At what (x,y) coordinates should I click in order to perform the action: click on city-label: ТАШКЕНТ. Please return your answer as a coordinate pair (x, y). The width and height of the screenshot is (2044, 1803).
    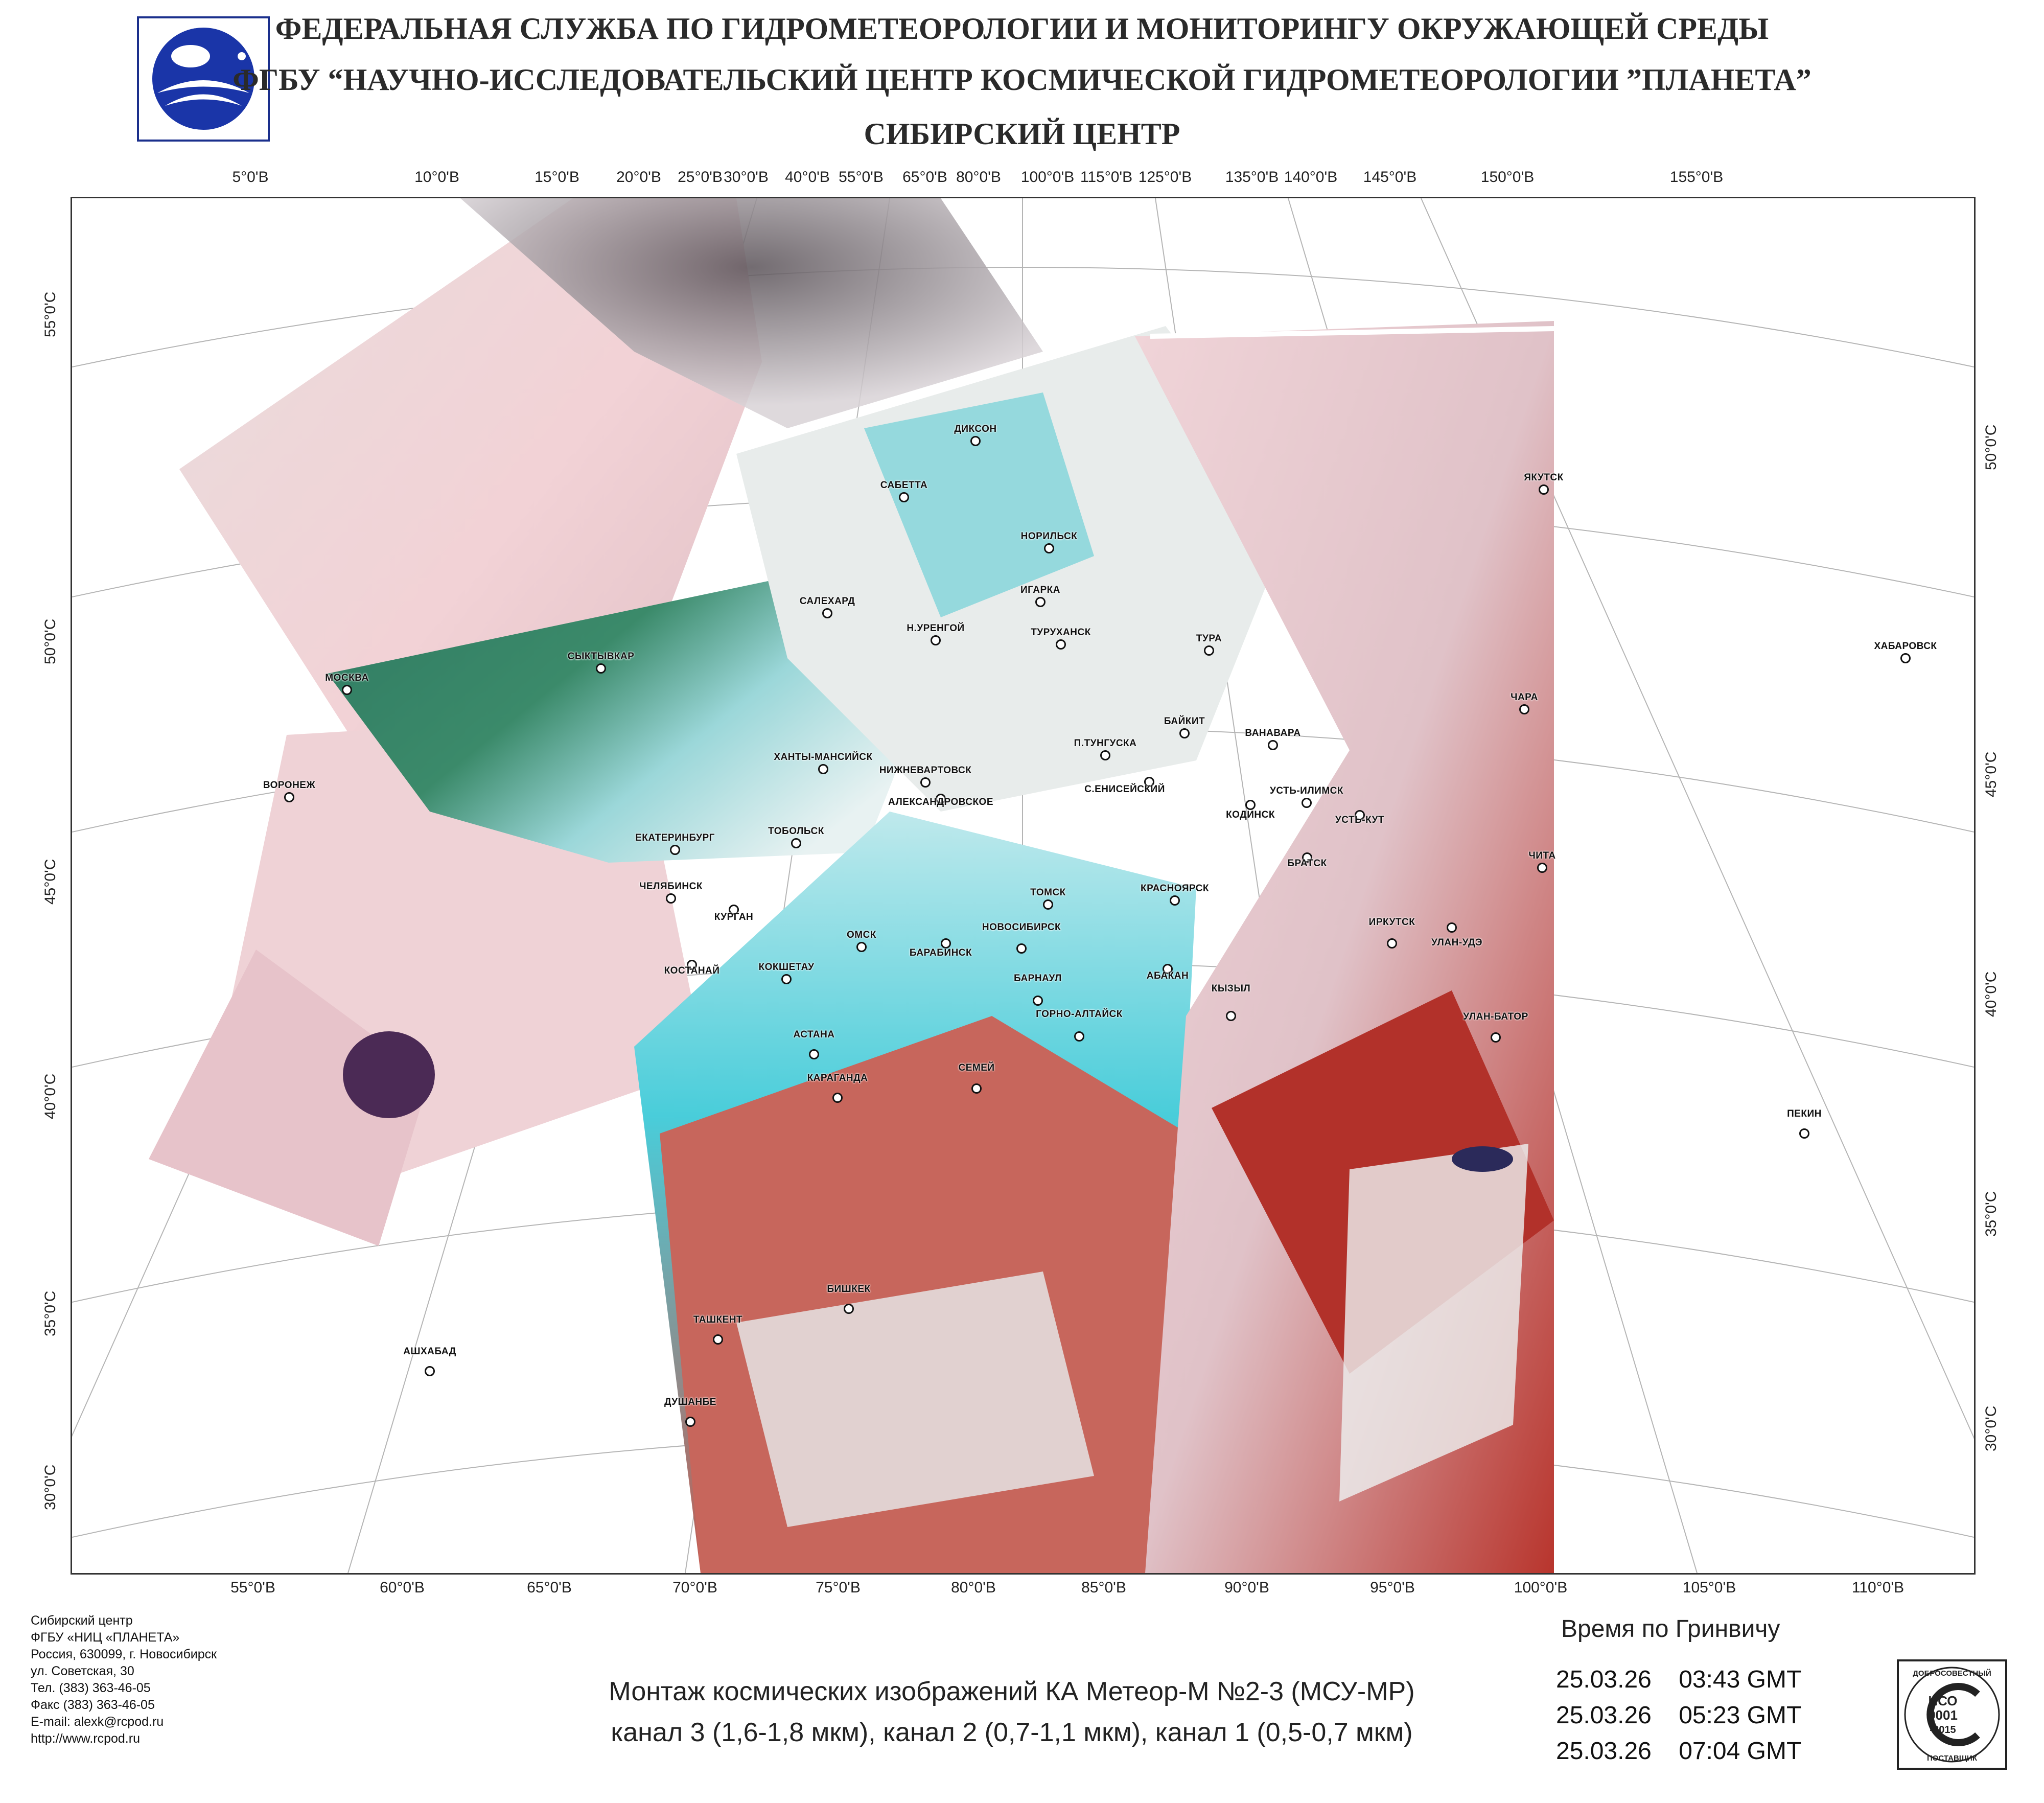
    Looking at the image, I should click on (718, 1320).